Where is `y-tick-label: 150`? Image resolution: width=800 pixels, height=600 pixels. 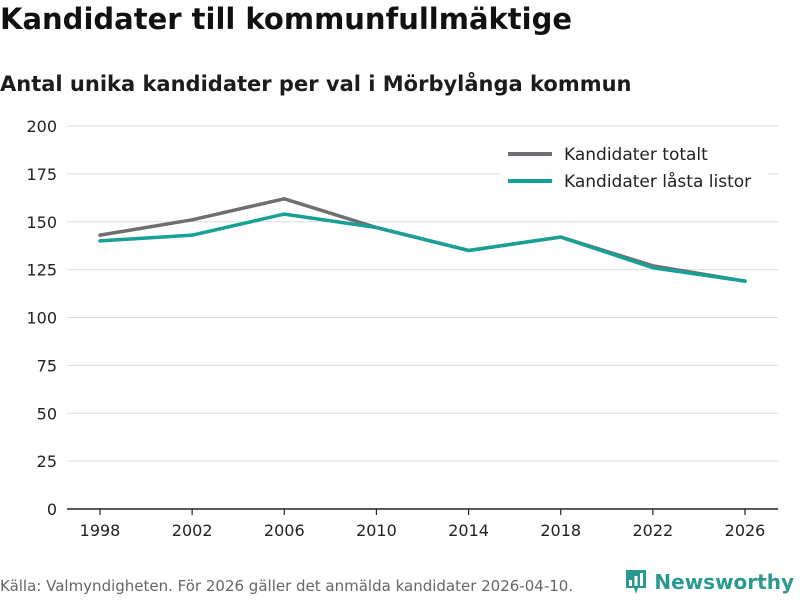 y-tick-label: 150 is located at coordinates (41, 222).